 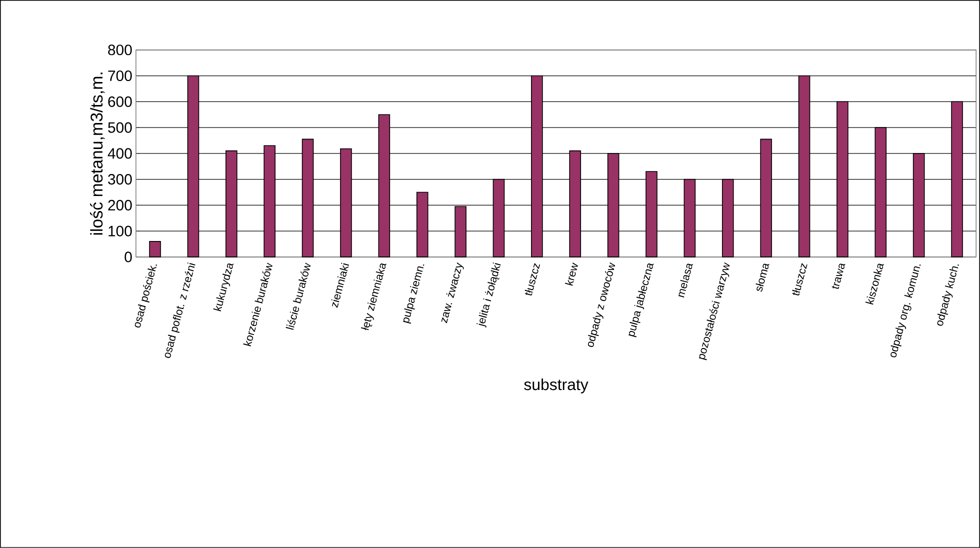 I want to click on x-tick-label: trawa, so click(x=839, y=276).